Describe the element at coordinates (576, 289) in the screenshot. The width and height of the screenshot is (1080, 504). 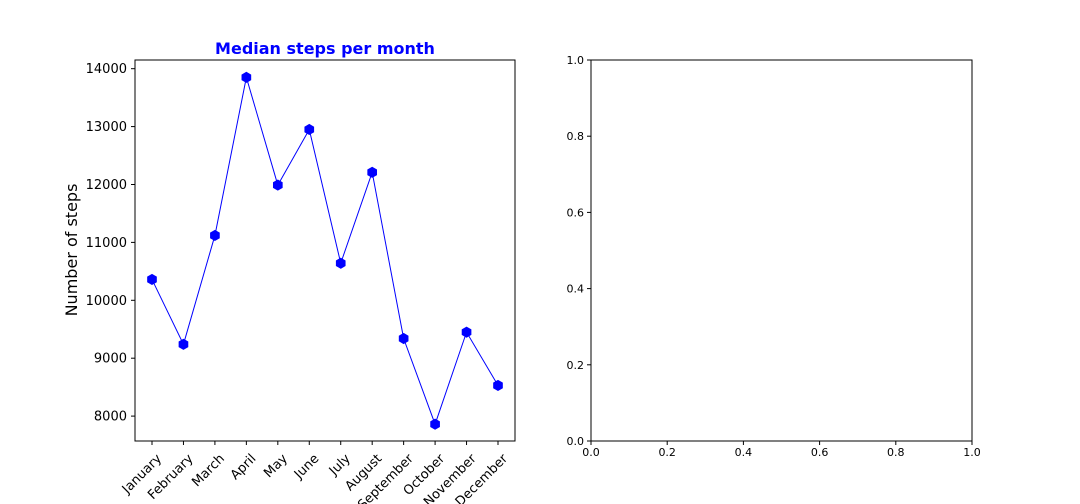
I see `y-tick-label: 0.4` at that location.